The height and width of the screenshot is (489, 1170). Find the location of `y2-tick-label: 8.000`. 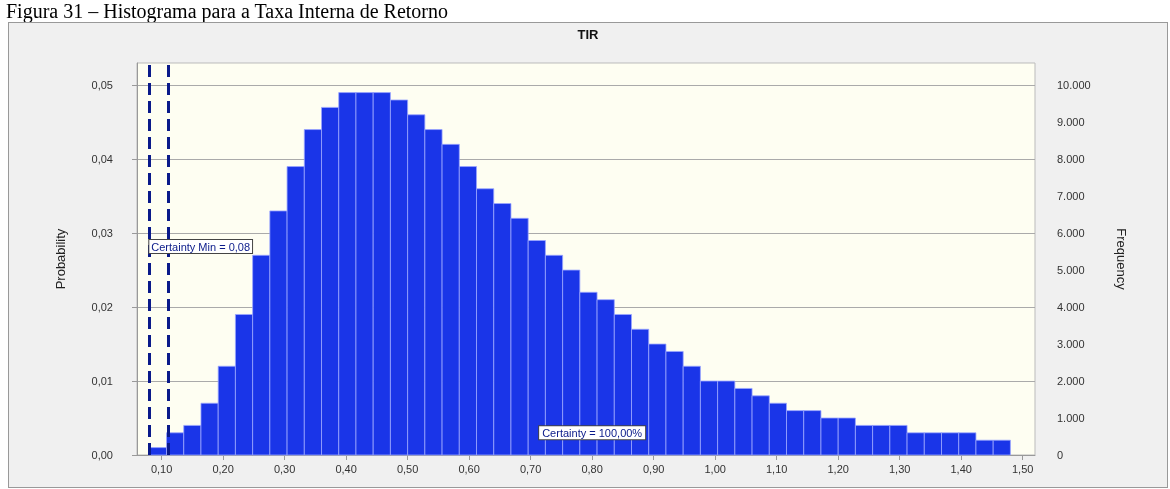

y2-tick-label: 8.000 is located at coordinates (1071, 159).